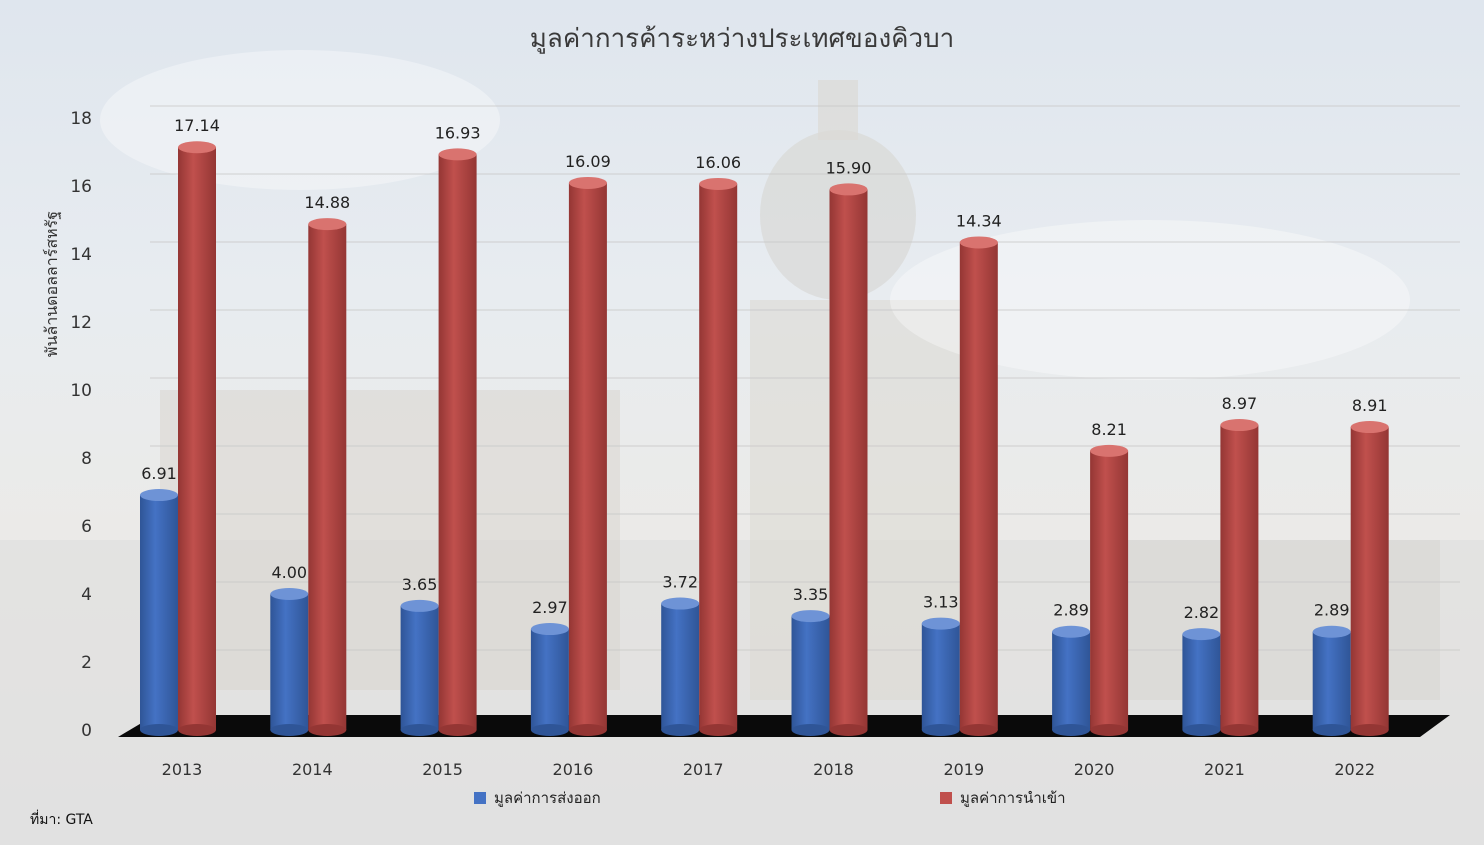  What do you see at coordinates (480, 798) in the screenshot?
I see `legend-swatch-export` at bounding box center [480, 798].